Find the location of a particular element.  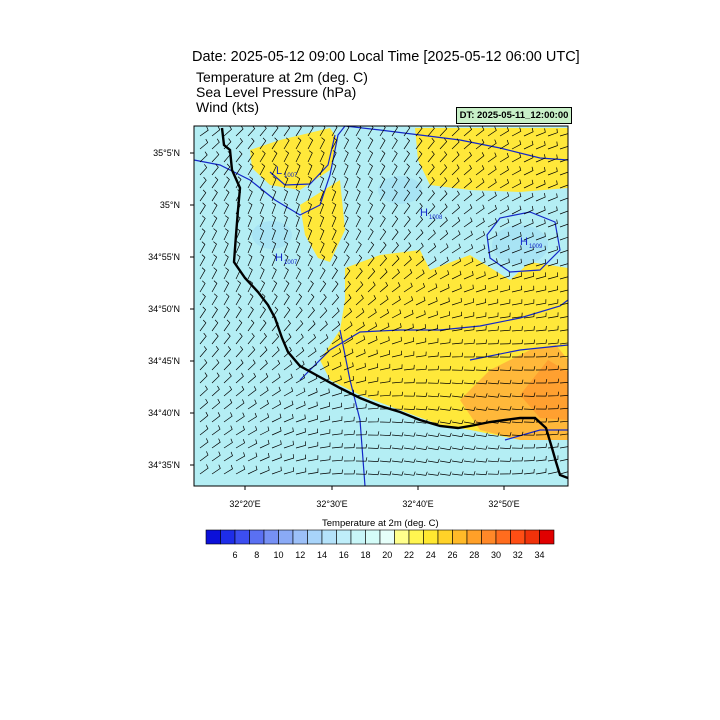

lat-label: 34°35'N is located at coordinates (164, 465).